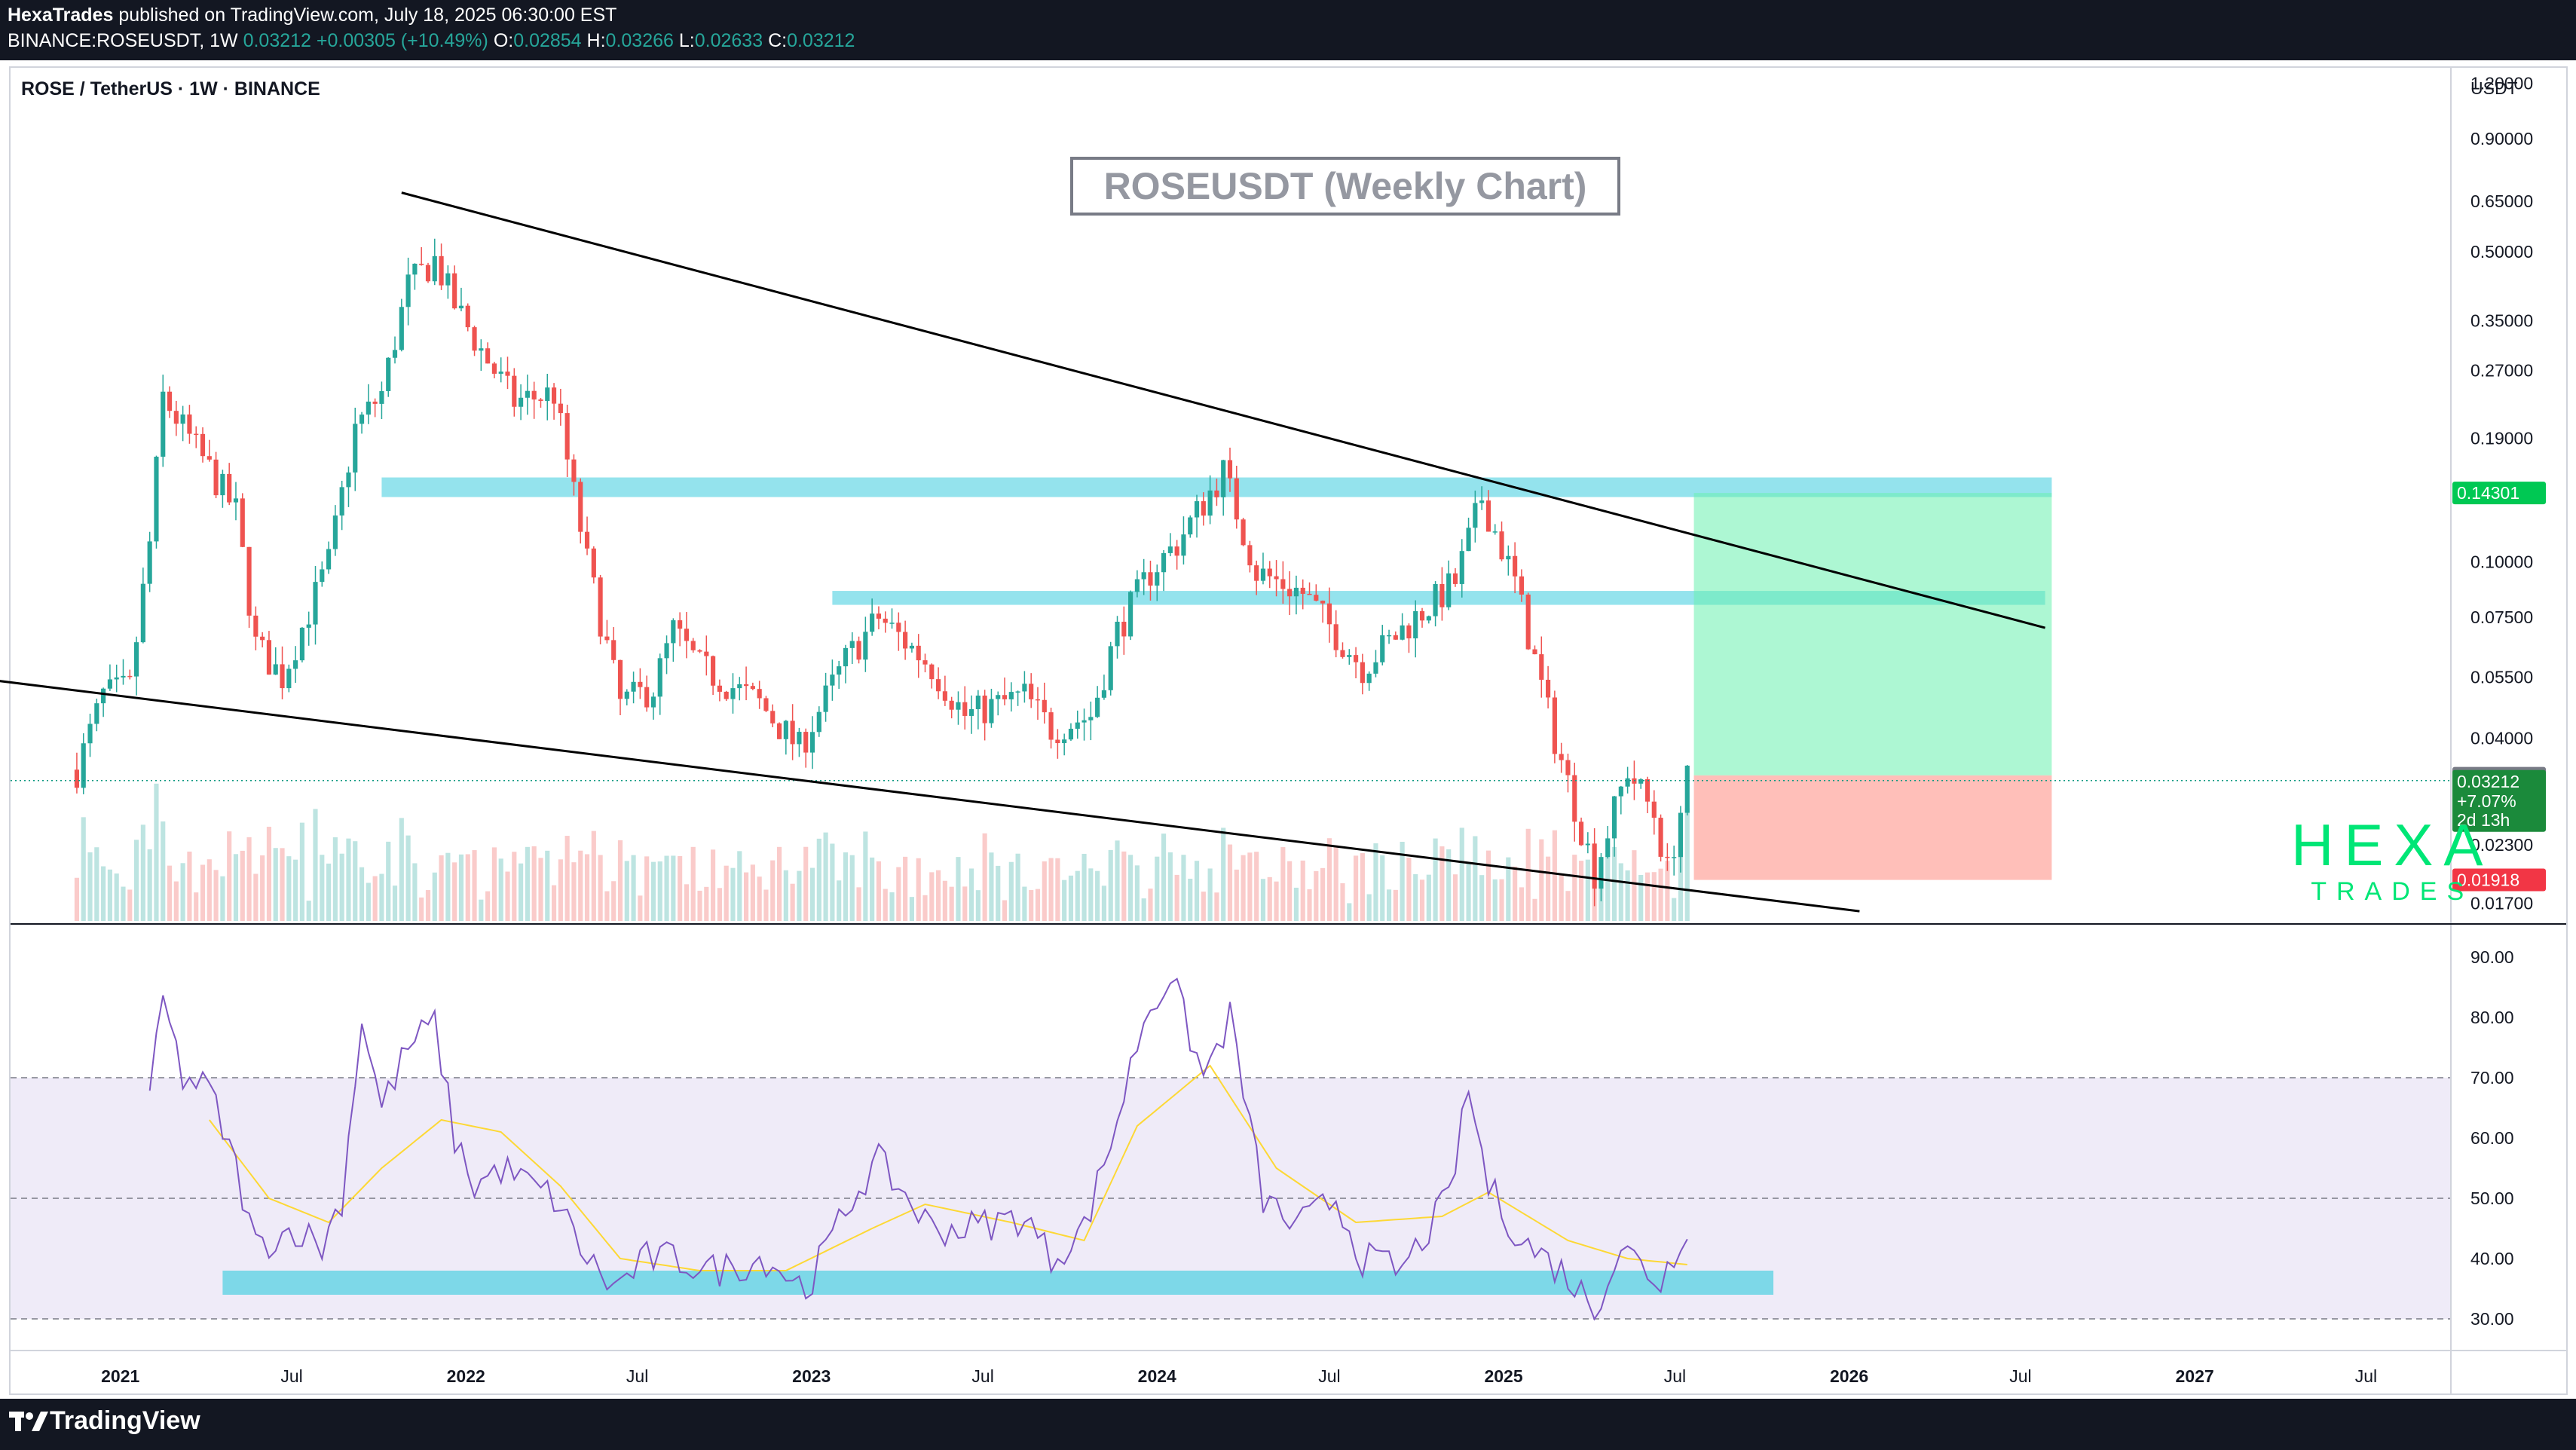 The height and width of the screenshot is (1450, 2576). Describe the element at coordinates (1873, 827) in the screenshot. I see `stop-zone` at that location.